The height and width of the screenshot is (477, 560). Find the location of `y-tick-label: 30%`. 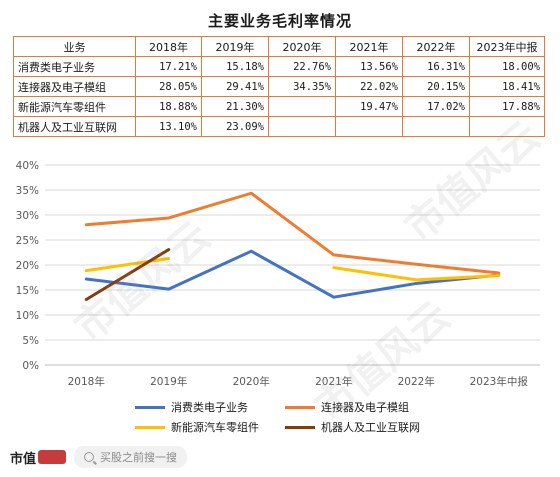

y-tick-label: 30% is located at coordinates (27, 216).